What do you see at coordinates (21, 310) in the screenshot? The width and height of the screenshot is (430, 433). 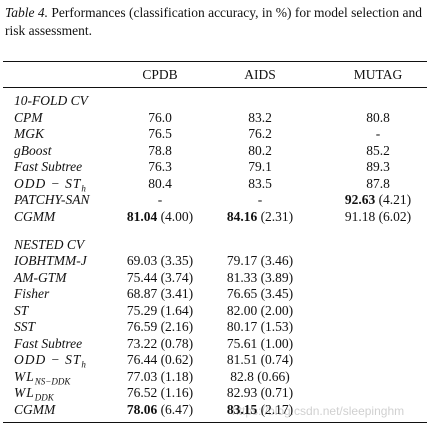 I see `method-name: ST` at bounding box center [21, 310].